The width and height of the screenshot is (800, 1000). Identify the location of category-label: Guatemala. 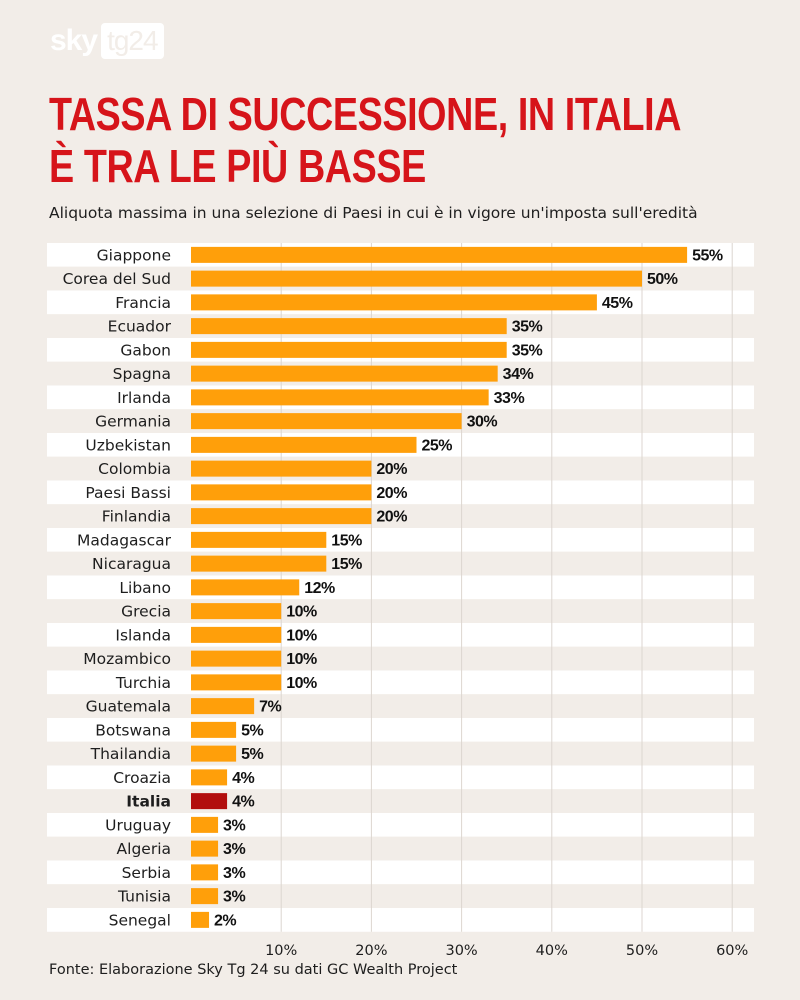
(128, 707).